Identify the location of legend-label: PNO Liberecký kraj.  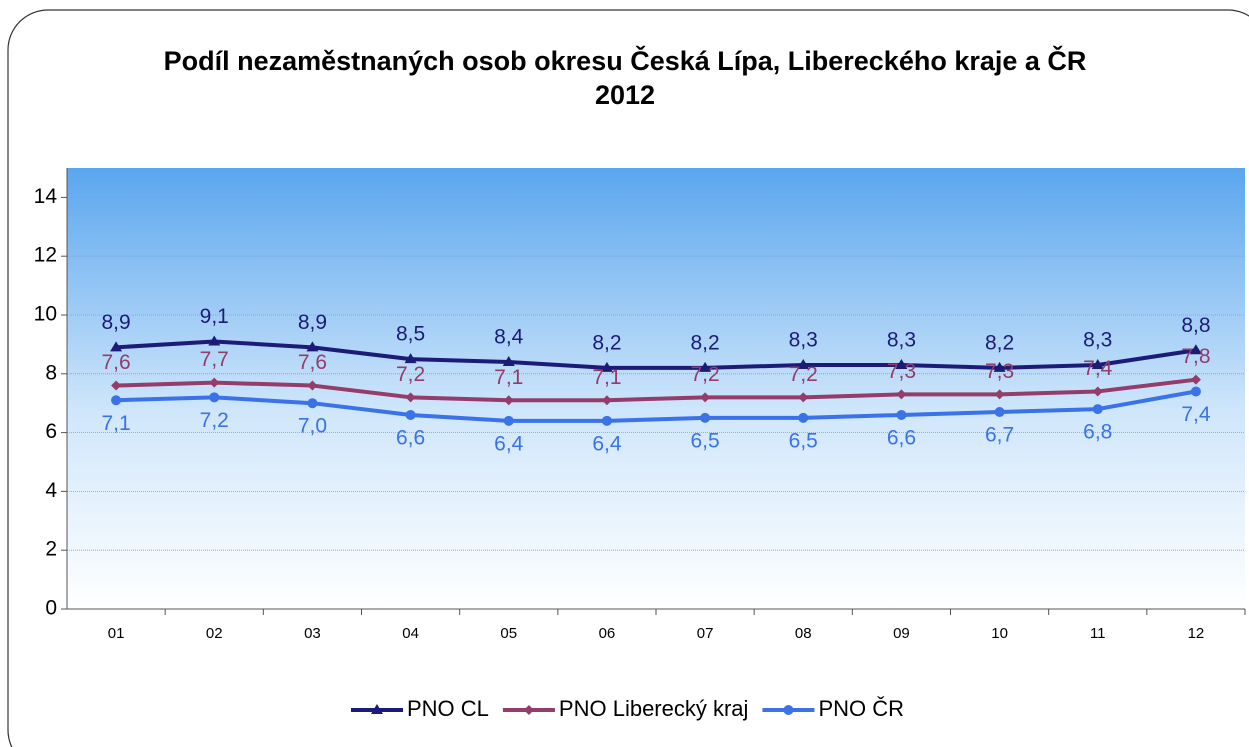
(654, 708).